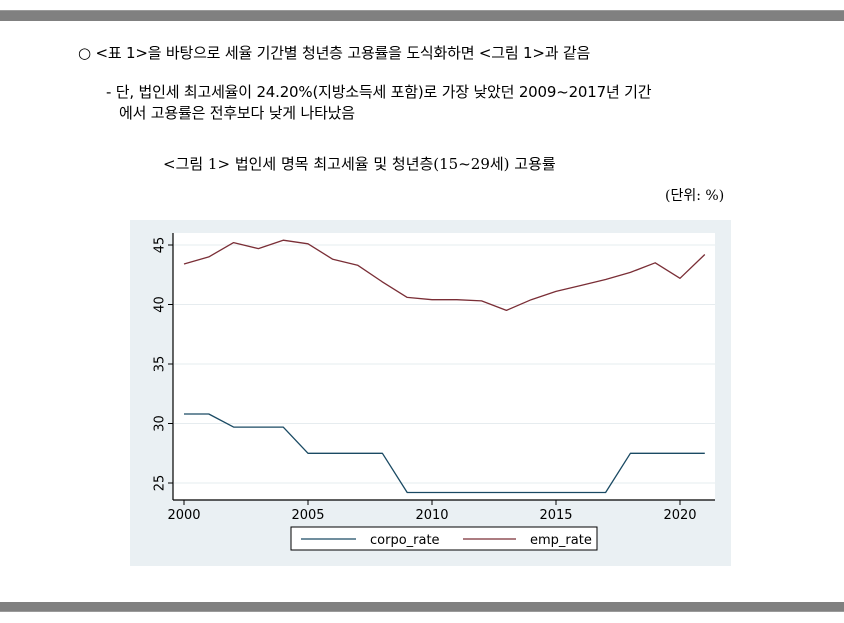  What do you see at coordinates (307, 515) in the screenshot?
I see `x-tick-label: 2005` at bounding box center [307, 515].